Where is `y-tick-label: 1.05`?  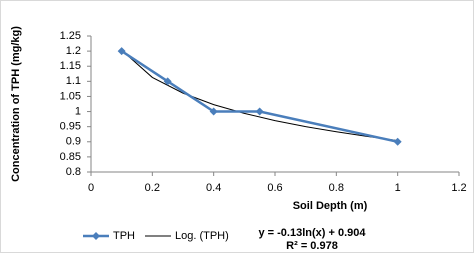 y-tick-label: 1.05 is located at coordinates (70, 96).